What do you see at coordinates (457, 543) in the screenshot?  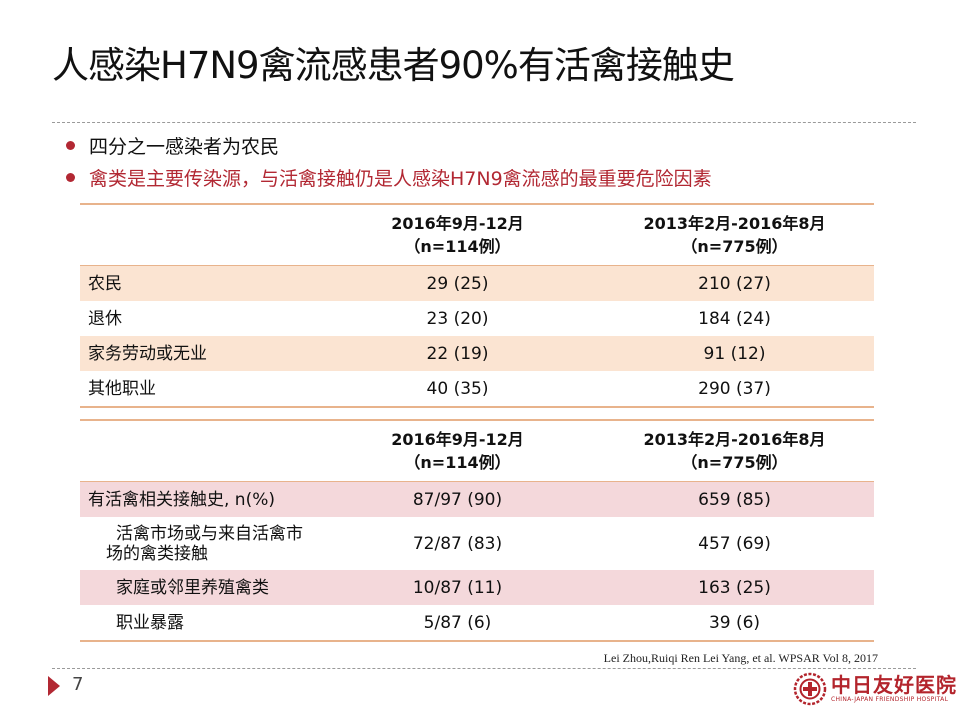 I see `cell-value: 72/87 (83)` at bounding box center [457, 543].